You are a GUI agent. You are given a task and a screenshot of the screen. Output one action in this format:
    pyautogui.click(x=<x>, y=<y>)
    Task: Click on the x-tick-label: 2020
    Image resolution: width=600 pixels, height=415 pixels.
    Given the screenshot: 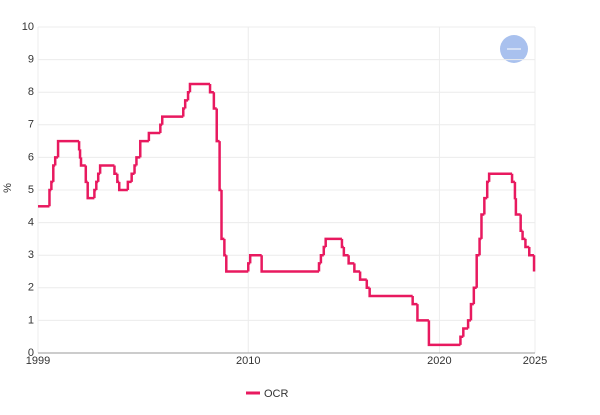 What is the action you would take?
    pyautogui.click(x=439, y=361)
    